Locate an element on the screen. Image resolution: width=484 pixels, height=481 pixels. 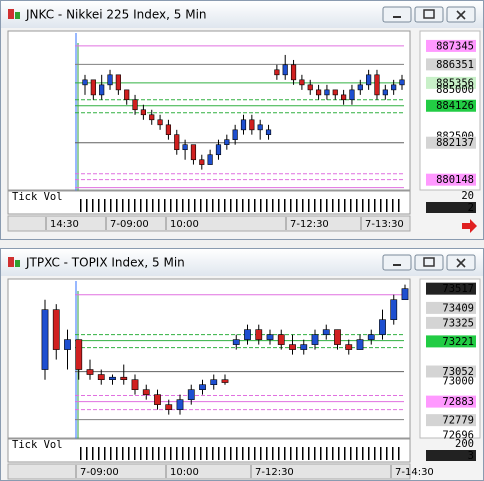
volume-bars is located at coordinates (241, 453).